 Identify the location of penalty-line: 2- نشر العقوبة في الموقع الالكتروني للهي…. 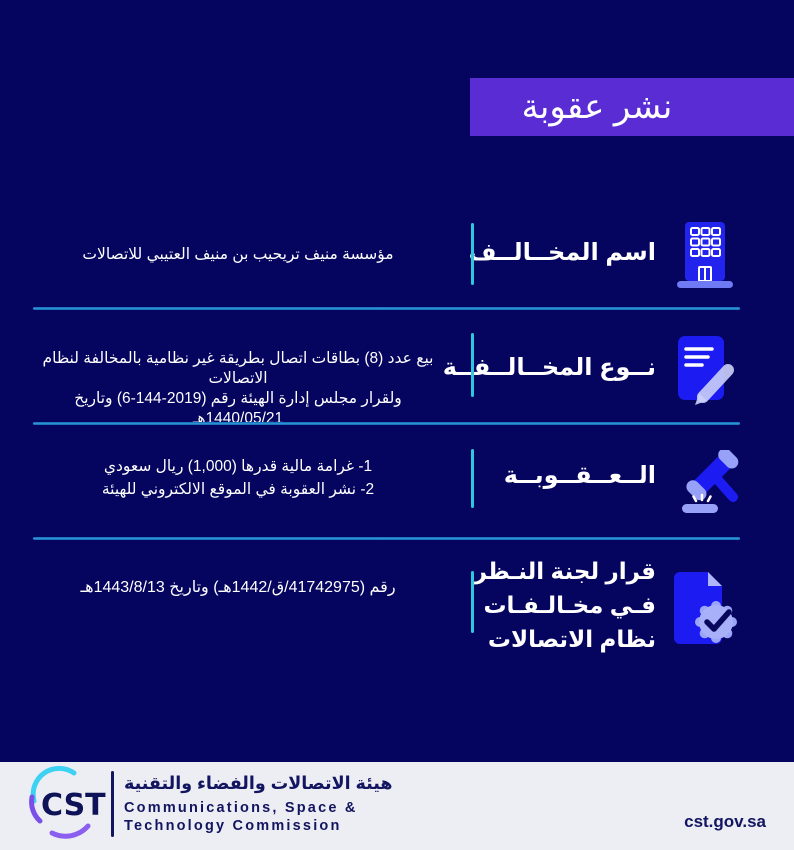
(238, 489).